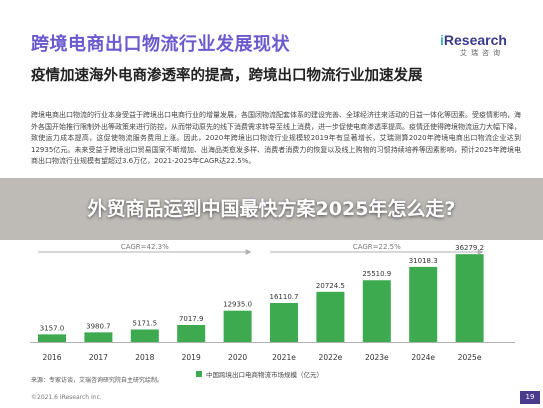  I want to click on overlay-title: 外贸商品运到中国最快方案2025年怎么走?, so click(271, 209).